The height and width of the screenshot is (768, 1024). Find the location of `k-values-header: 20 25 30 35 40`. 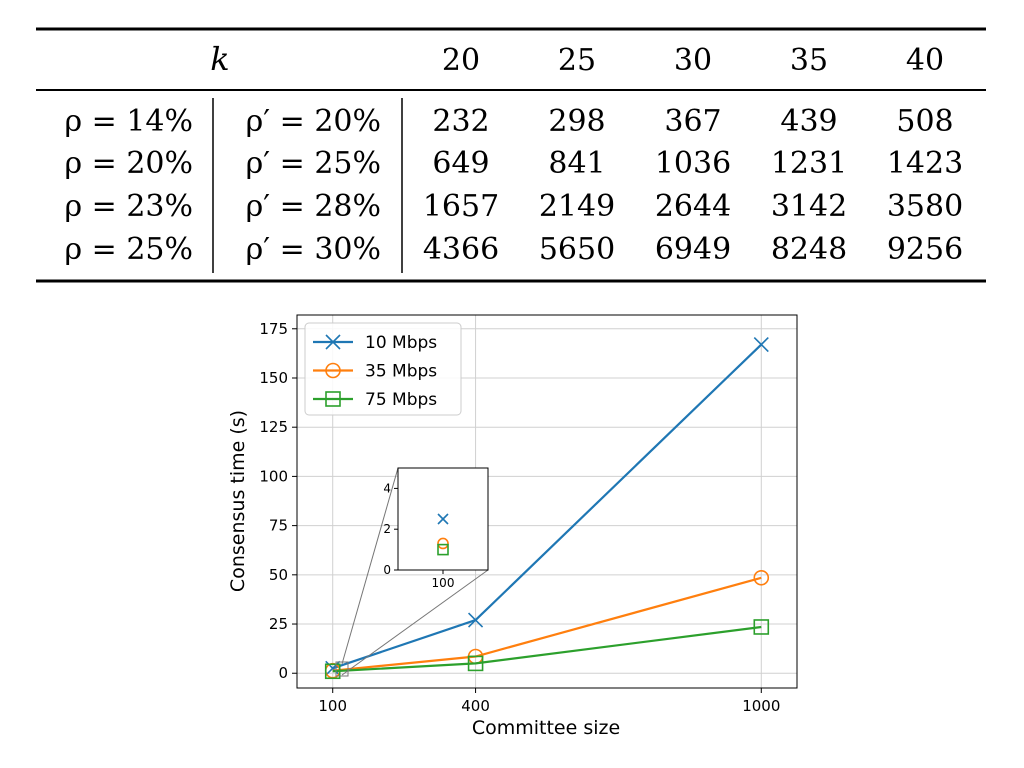

k-values-header: 20 25 30 35 40 is located at coordinates (693, 60).